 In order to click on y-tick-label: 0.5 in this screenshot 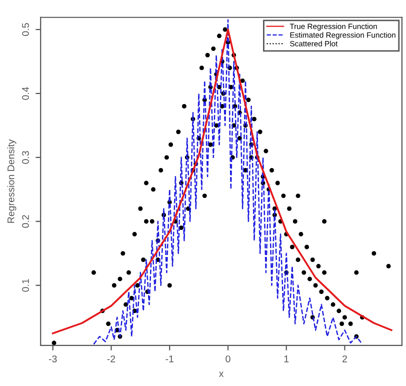, I will do `click(25, 29)`.